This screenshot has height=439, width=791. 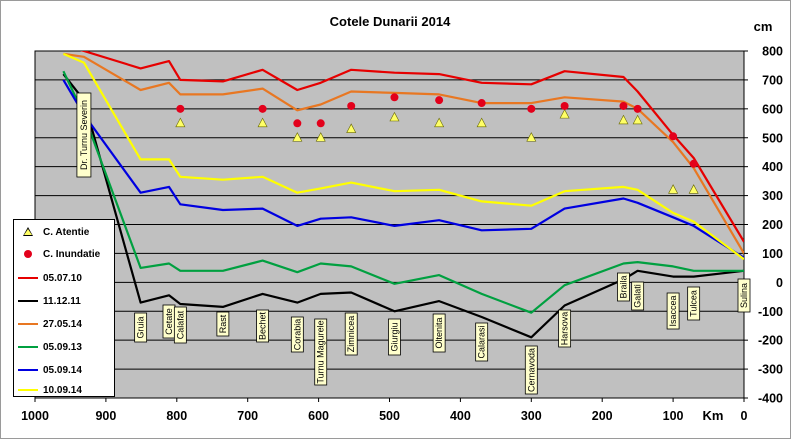 What do you see at coordinates (62, 324) in the screenshot?
I see `legend-label: 27.05.14` at bounding box center [62, 324].